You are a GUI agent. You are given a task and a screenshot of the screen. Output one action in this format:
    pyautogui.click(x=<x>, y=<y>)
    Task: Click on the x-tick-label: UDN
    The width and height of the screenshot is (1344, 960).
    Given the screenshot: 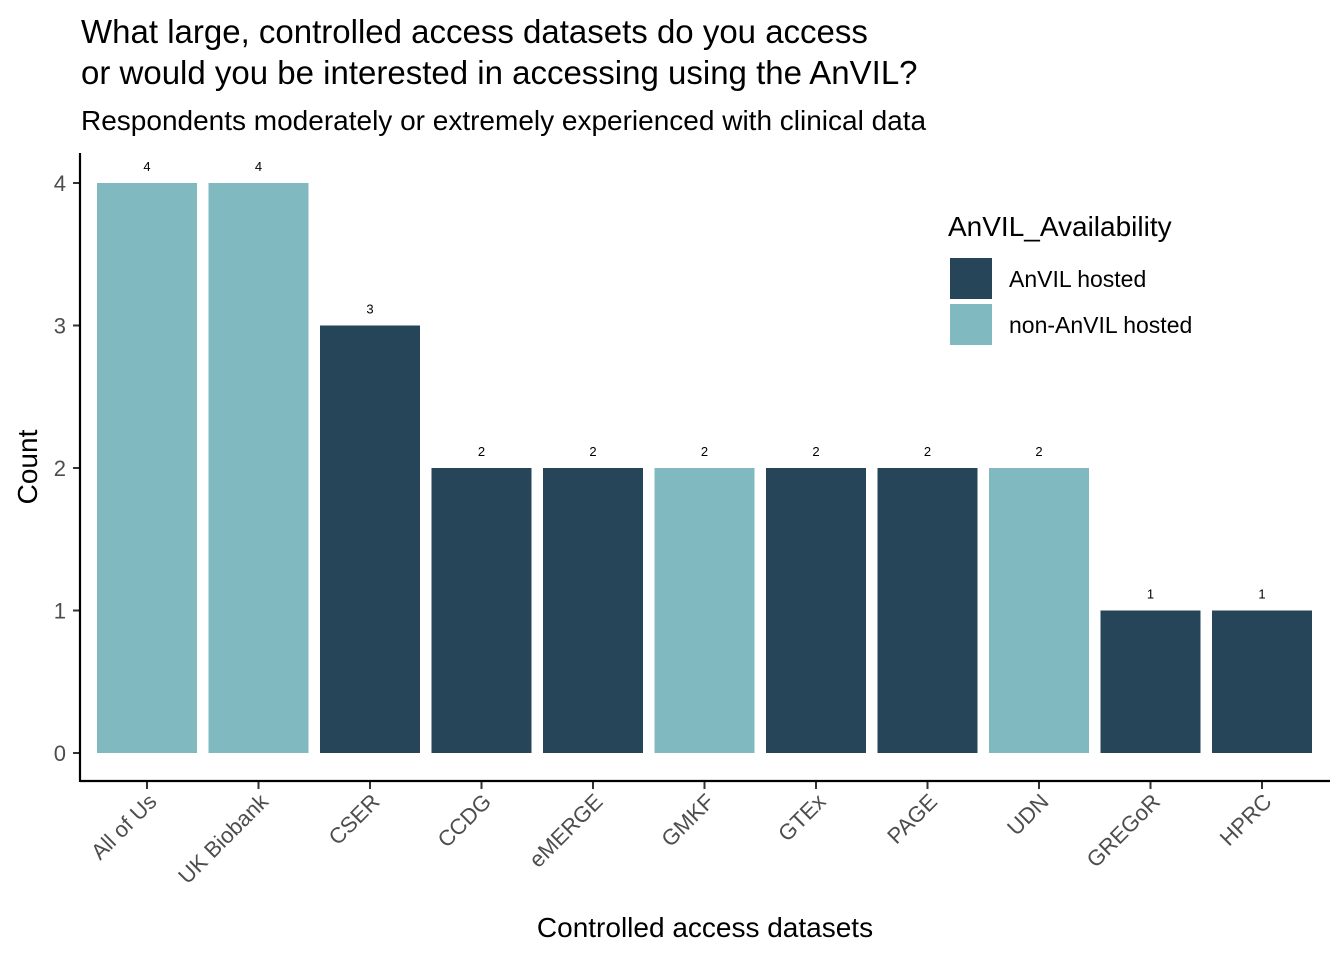 What is the action you would take?
    pyautogui.click(x=1027, y=814)
    